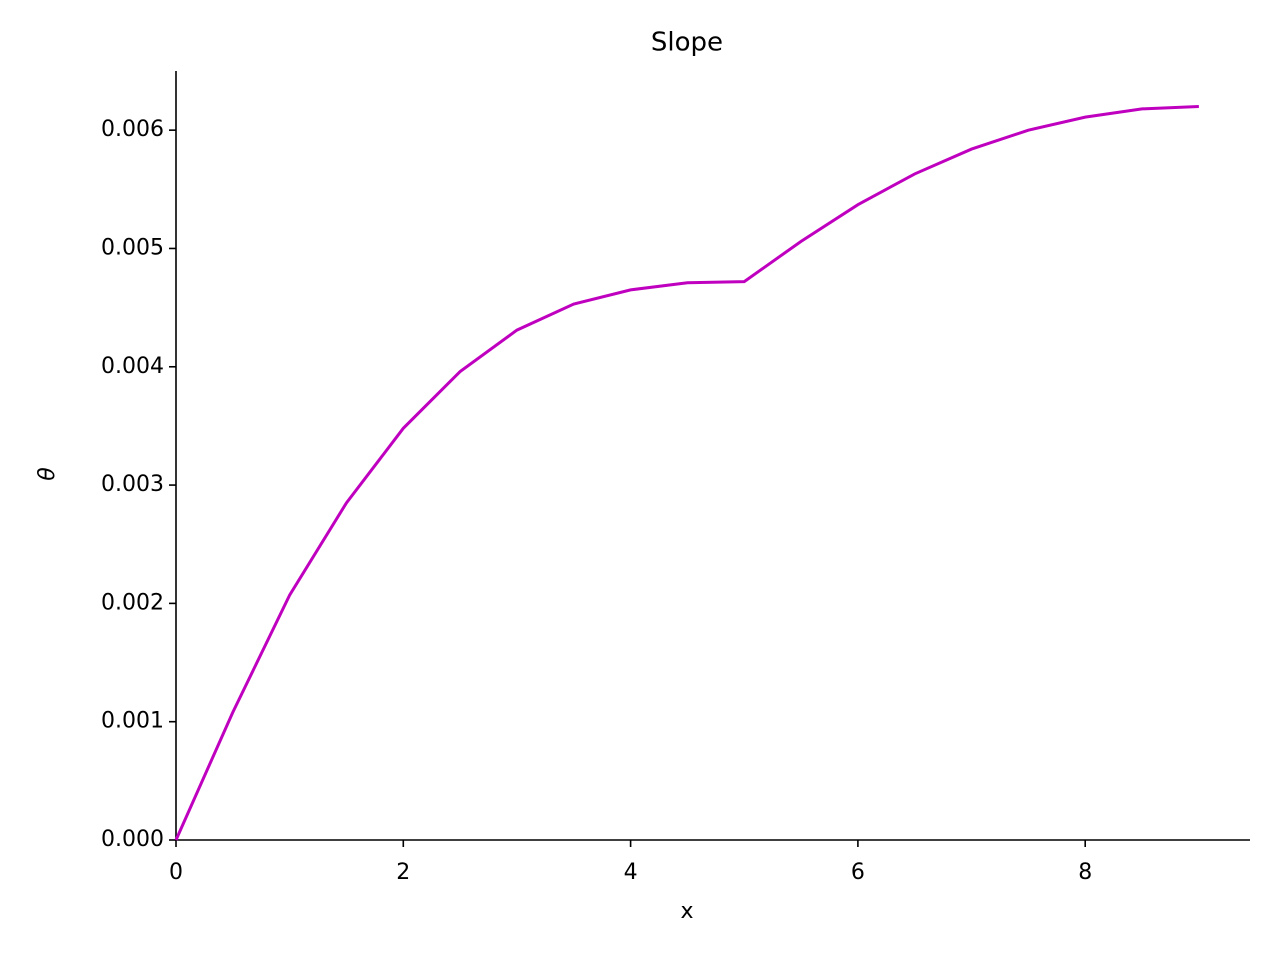 The width and height of the screenshot is (1280, 960). What do you see at coordinates (132, 839) in the screenshot?
I see `y-tick-label: 0.000` at bounding box center [132, 839].